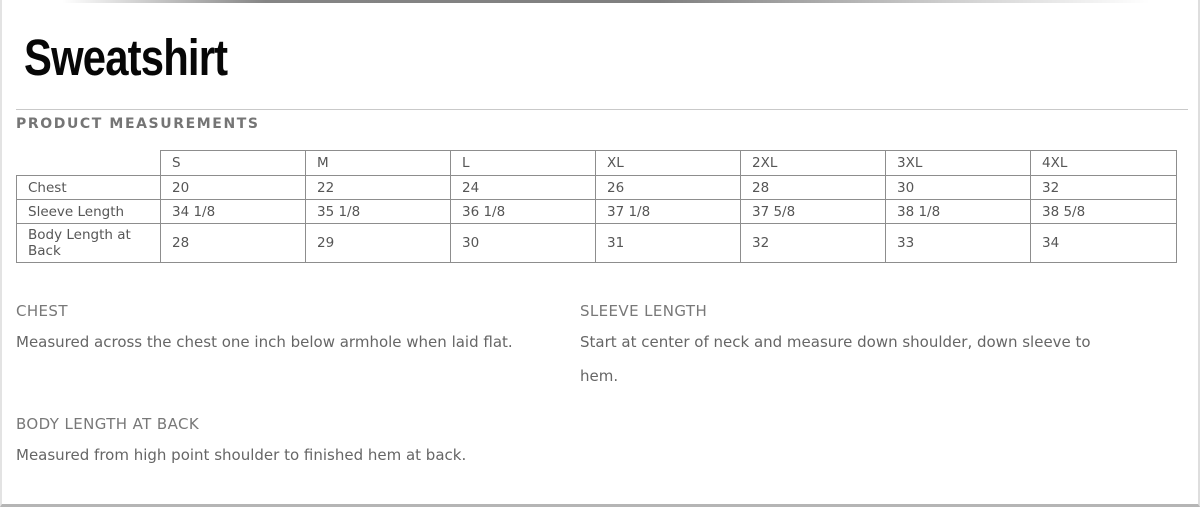  Describe the element at coordinates (1103, 163) in the screenshot. I see `size-column-header: 4XL` at that location.